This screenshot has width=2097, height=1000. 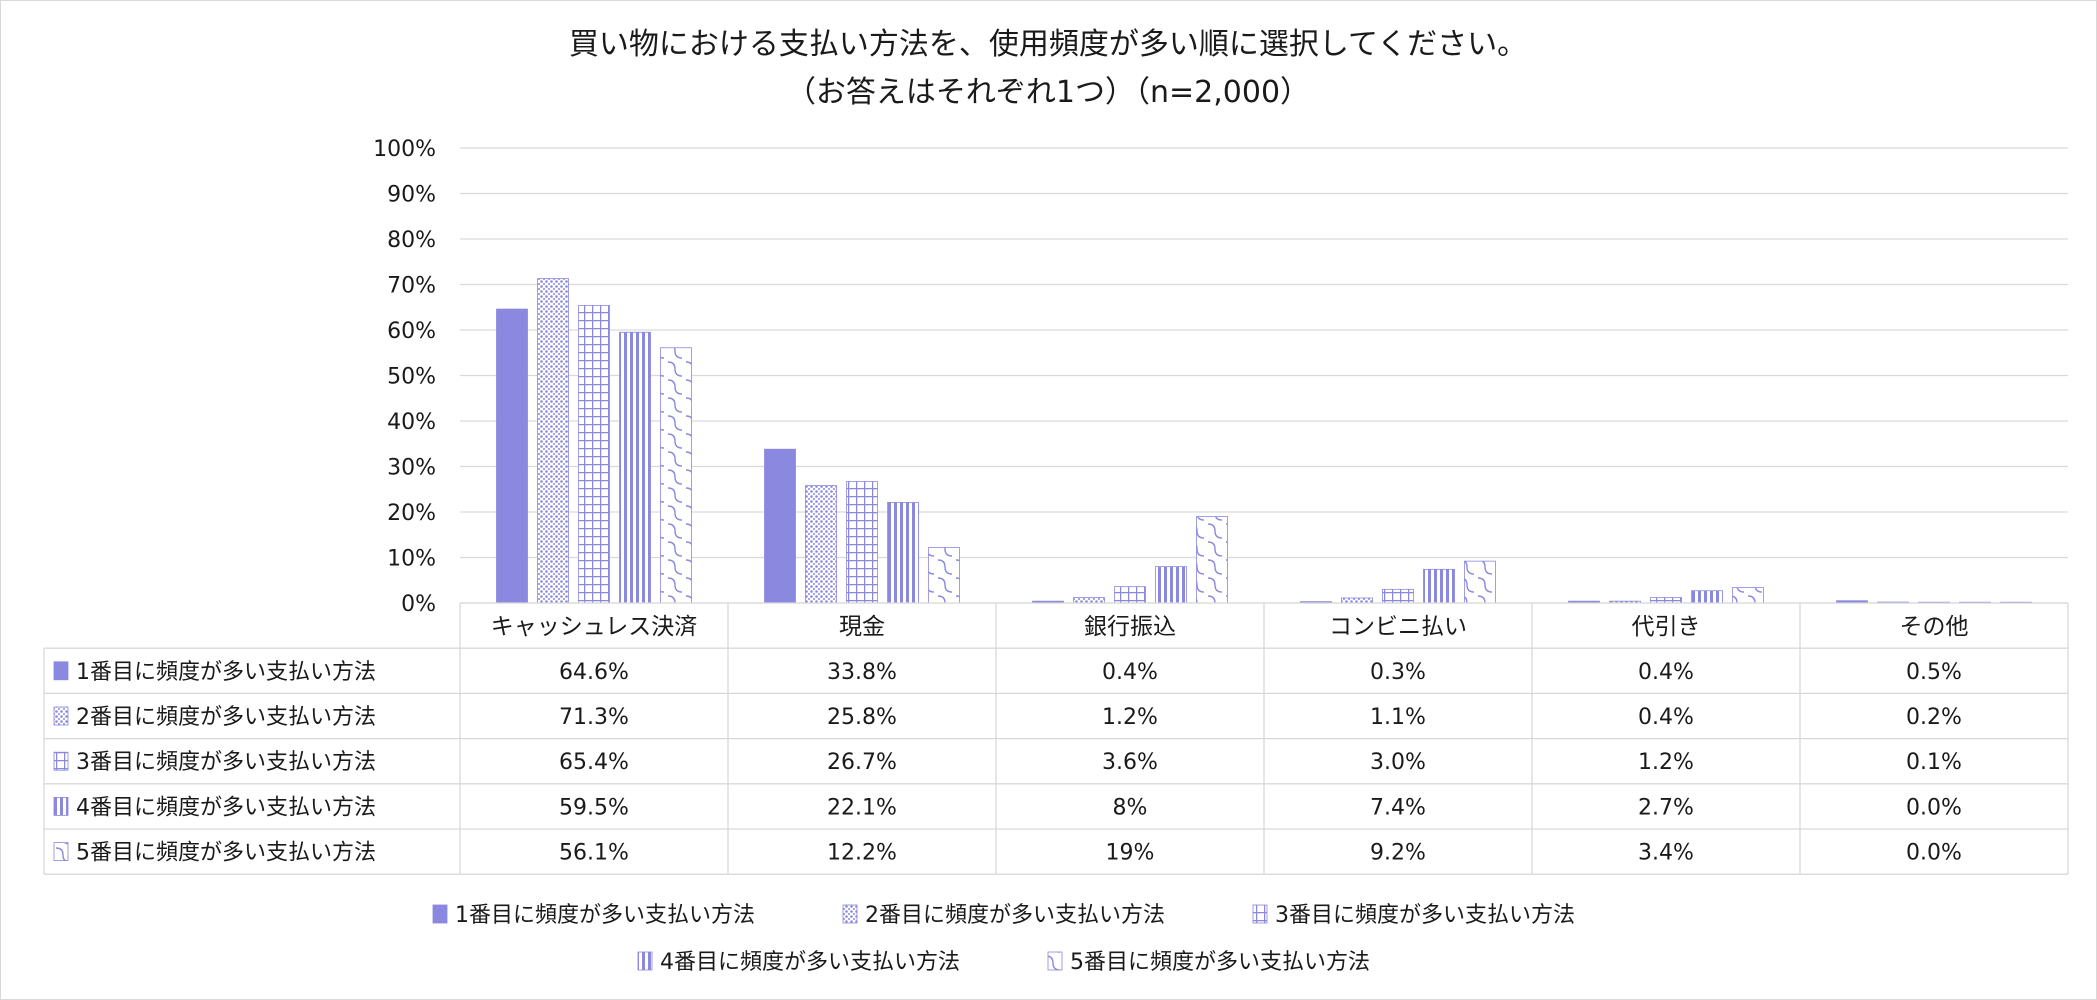 What do you see at coordinates (226, 807) in the screenshot?
I see `series-row-label: 4番目に頻度が多い支払い方法` at bounding box center [226, 807].